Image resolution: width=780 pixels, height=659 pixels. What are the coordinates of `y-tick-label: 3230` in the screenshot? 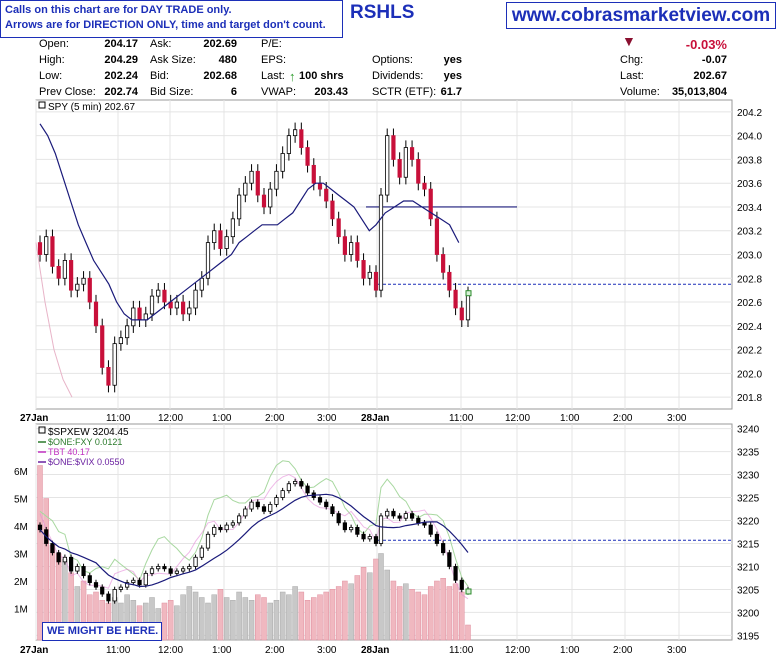 It's located at (748, 476).